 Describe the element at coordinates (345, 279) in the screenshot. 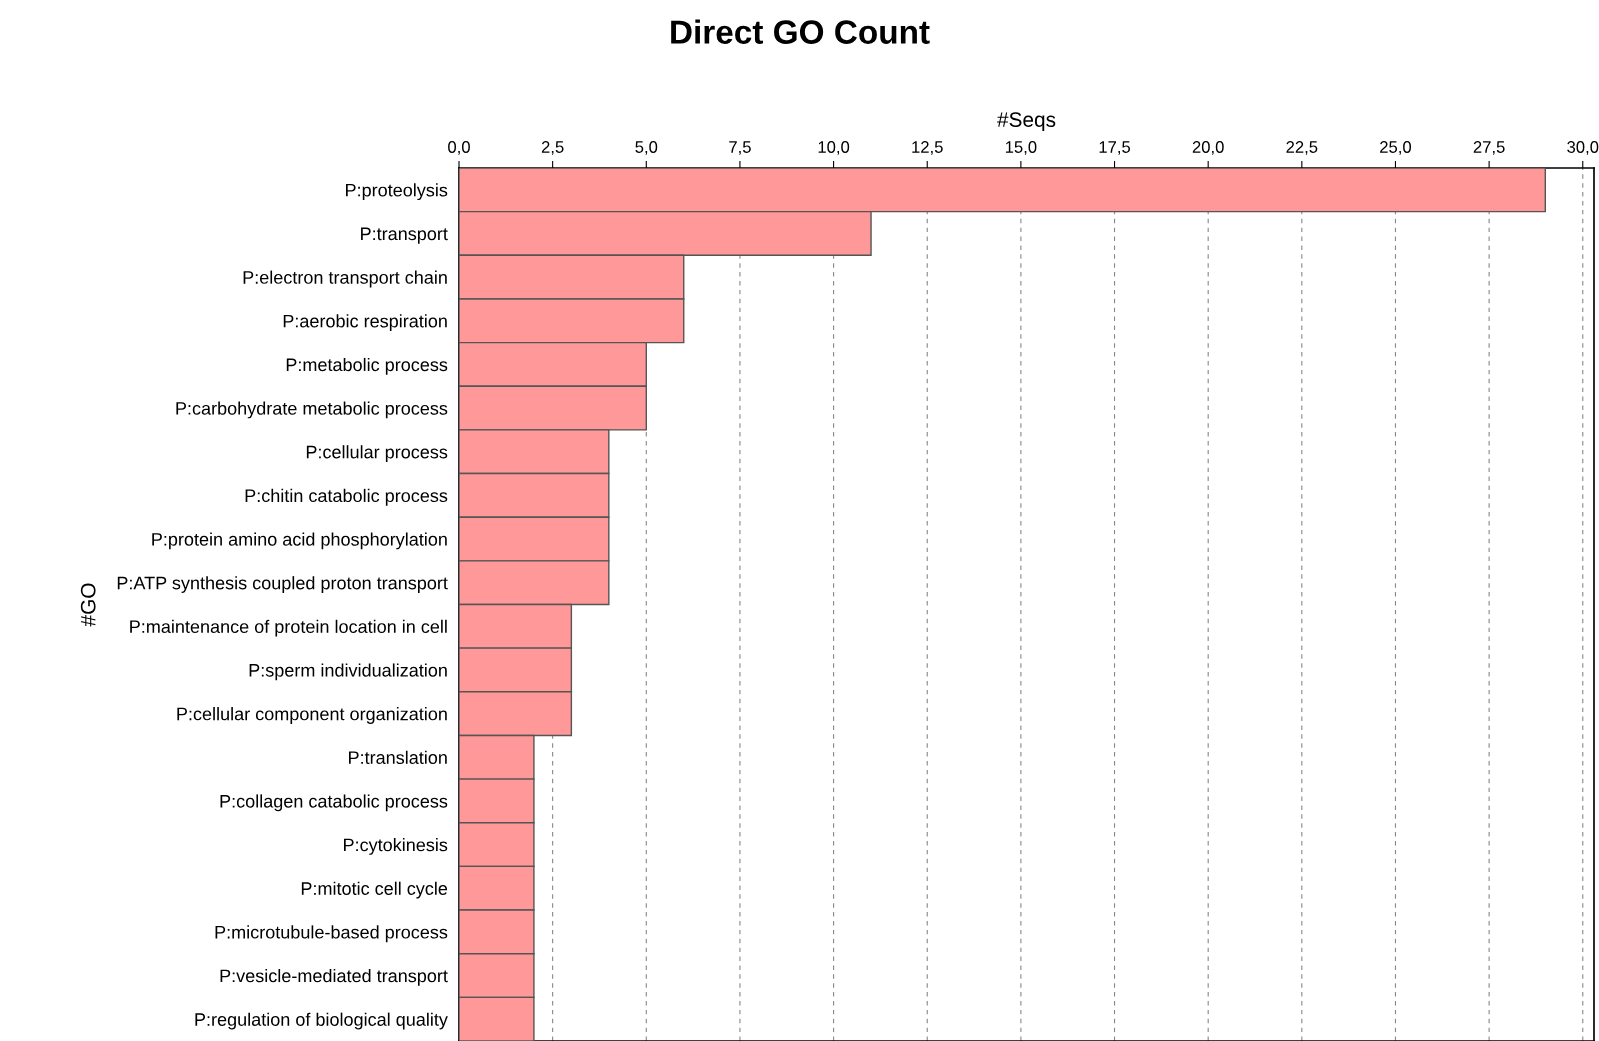

I see `y-tick-label: P:electron transport chain` at that location.